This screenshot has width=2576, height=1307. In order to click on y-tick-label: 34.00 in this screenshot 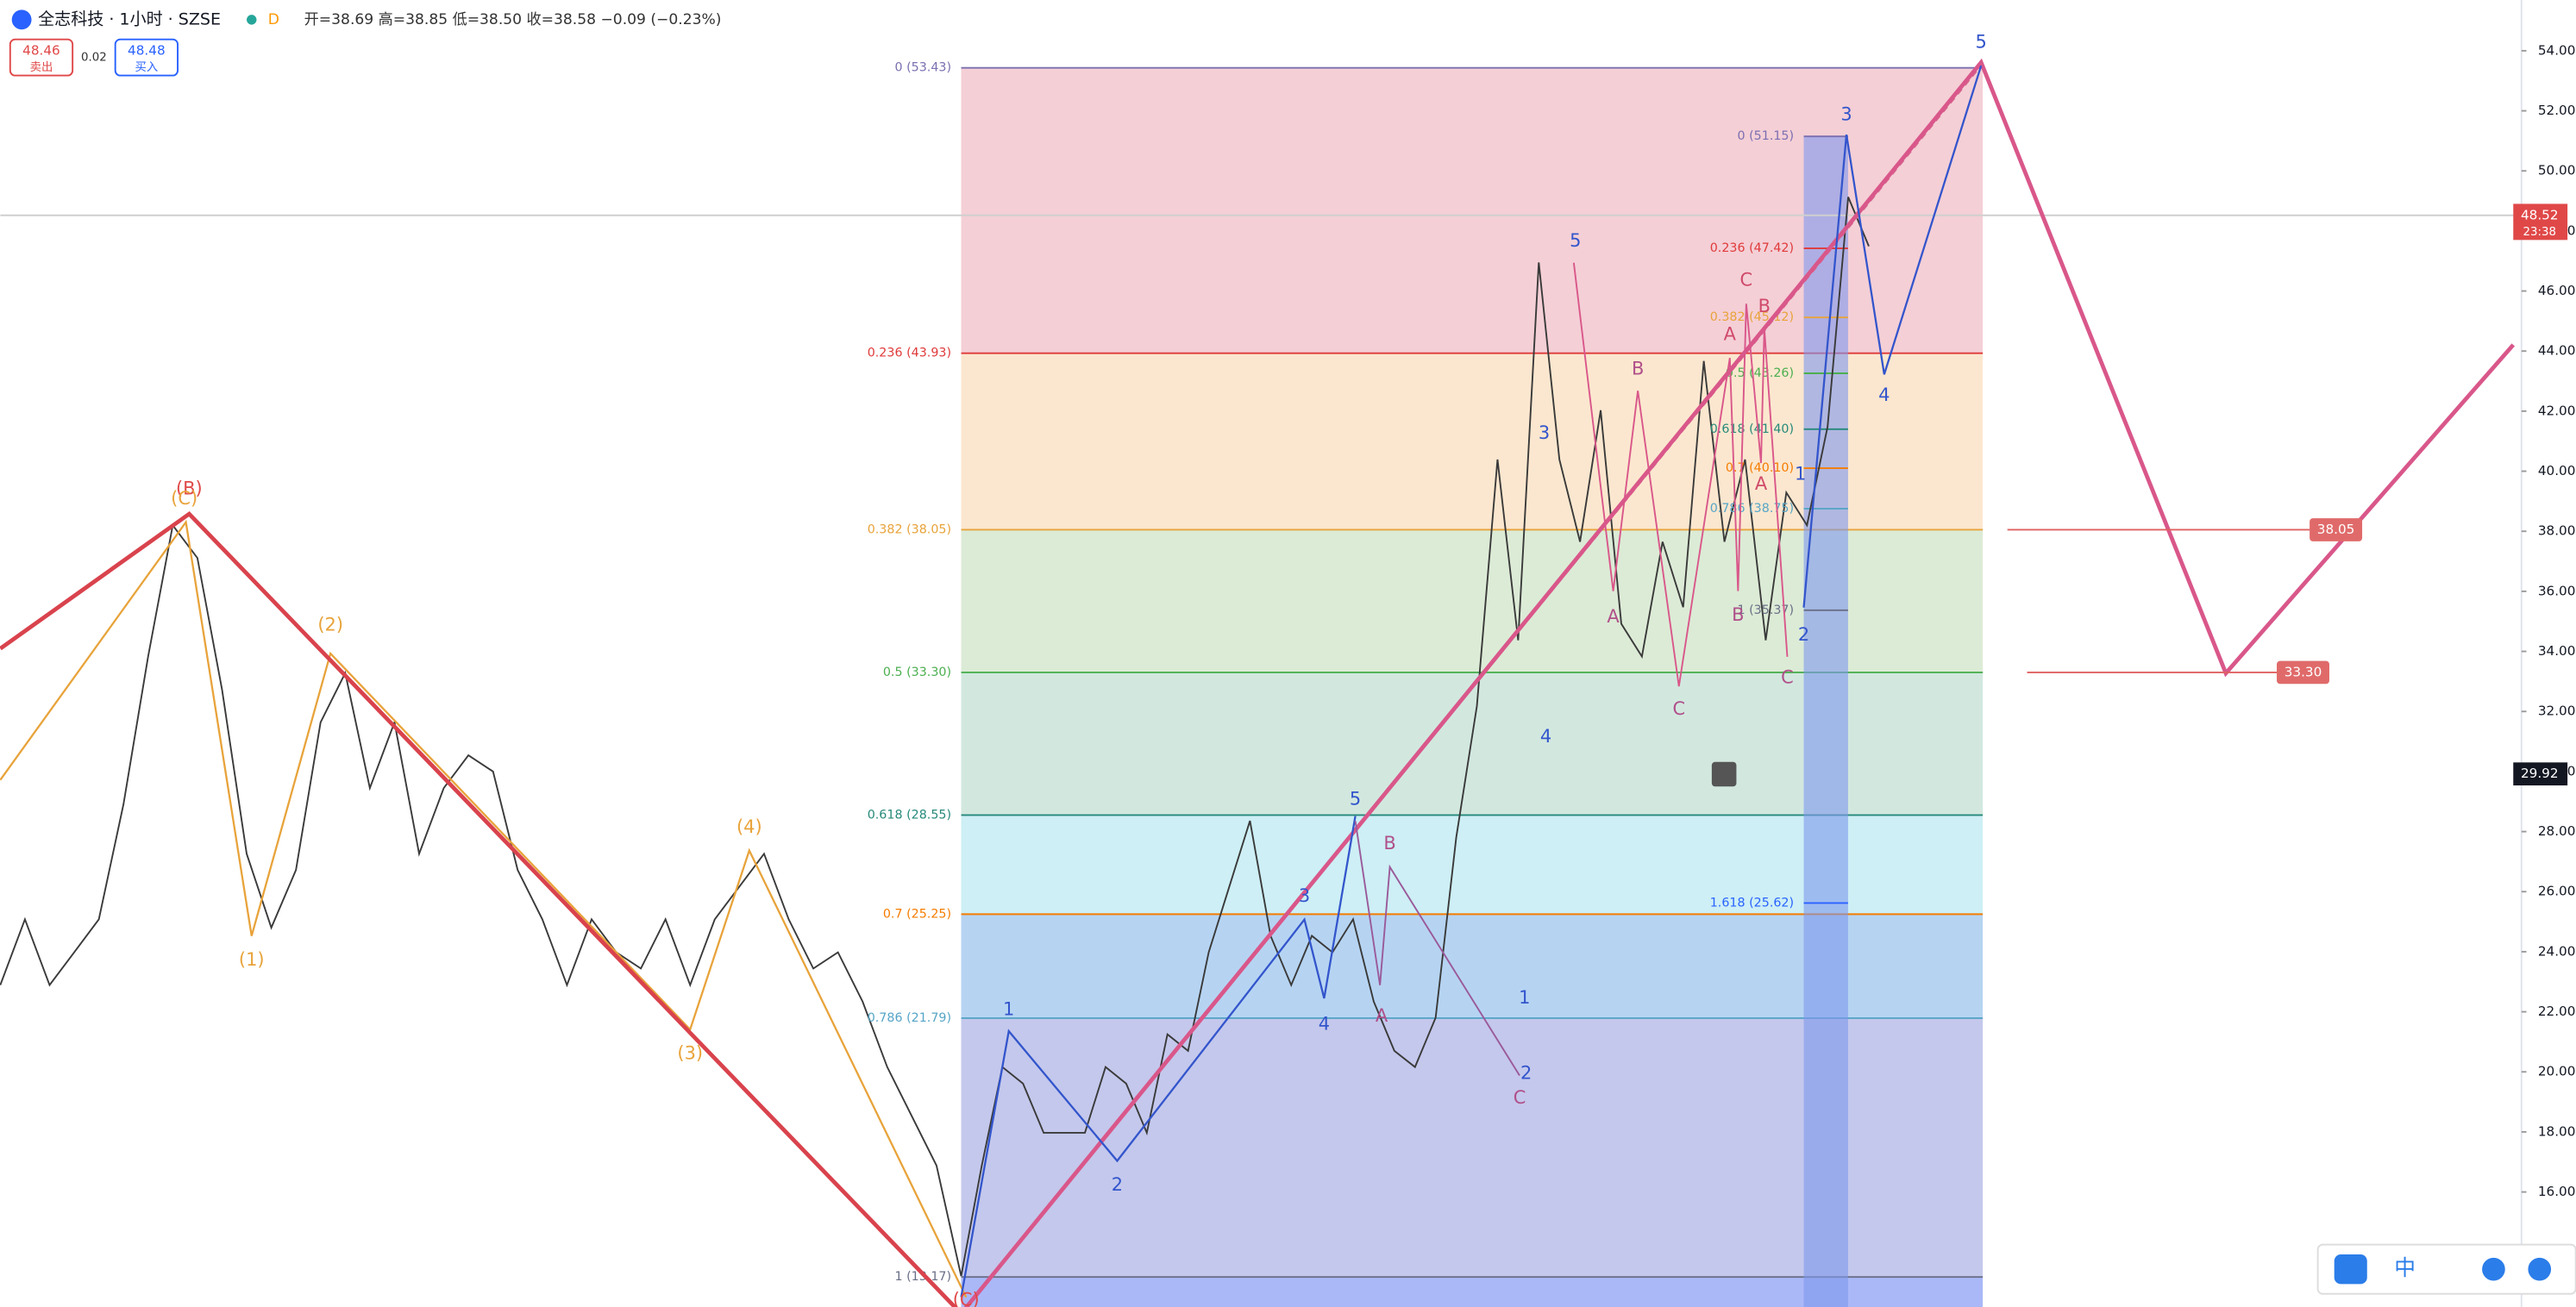, I will do `click(2557, 651)`.